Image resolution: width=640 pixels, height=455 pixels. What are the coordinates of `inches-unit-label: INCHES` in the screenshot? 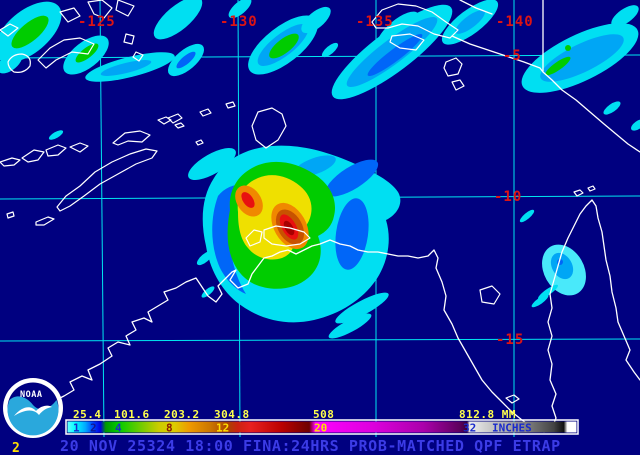 It's located at (512, 428).